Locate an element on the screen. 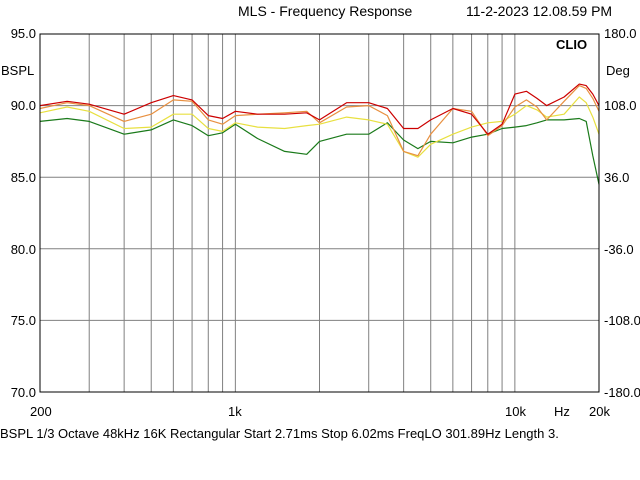 The image size is (640, 480). y2-tick-label: -180.0 is located at coordinates (622, 392).